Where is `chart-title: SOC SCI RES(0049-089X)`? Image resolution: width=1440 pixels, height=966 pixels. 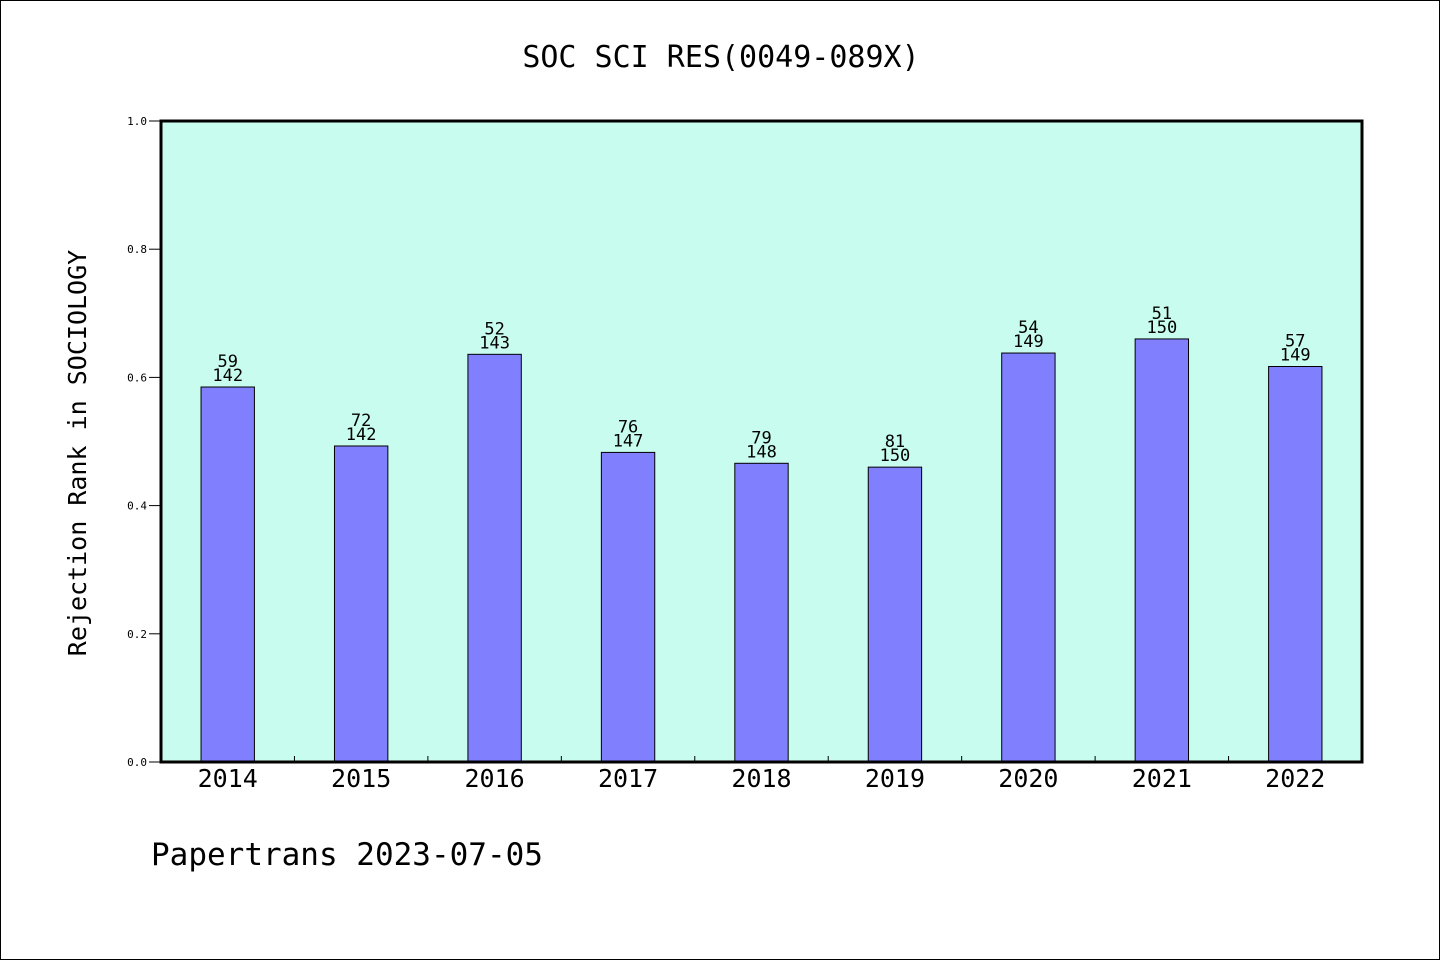 chart-title: SOC SCI RES(0049-089X) is located at coordinates (720, 57).